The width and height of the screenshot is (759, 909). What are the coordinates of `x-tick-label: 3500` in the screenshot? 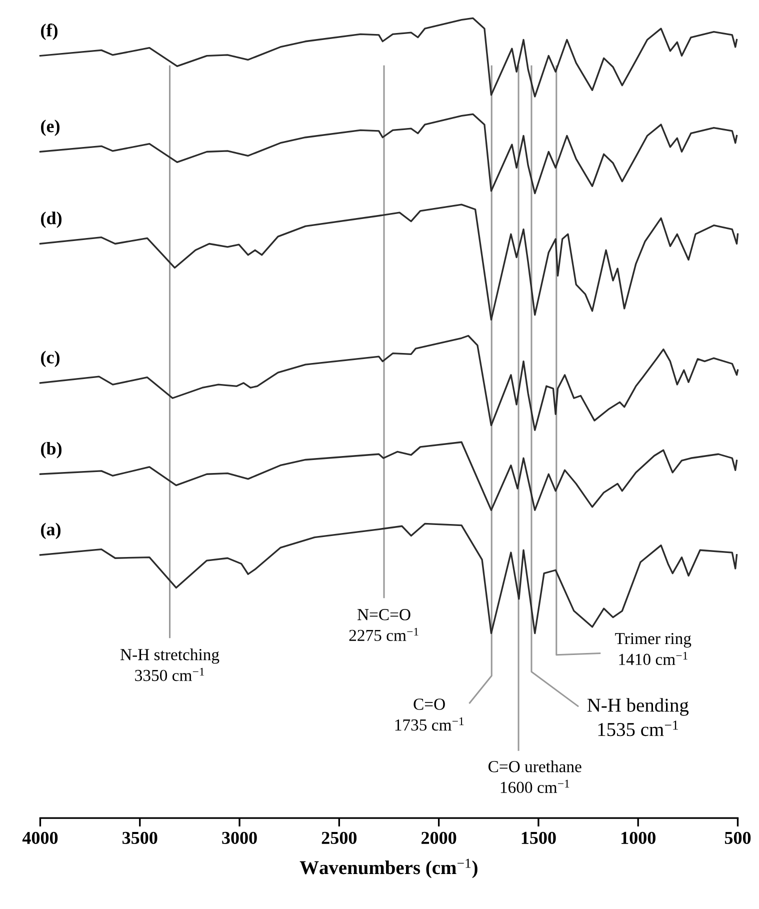 It's located at (140, 838).